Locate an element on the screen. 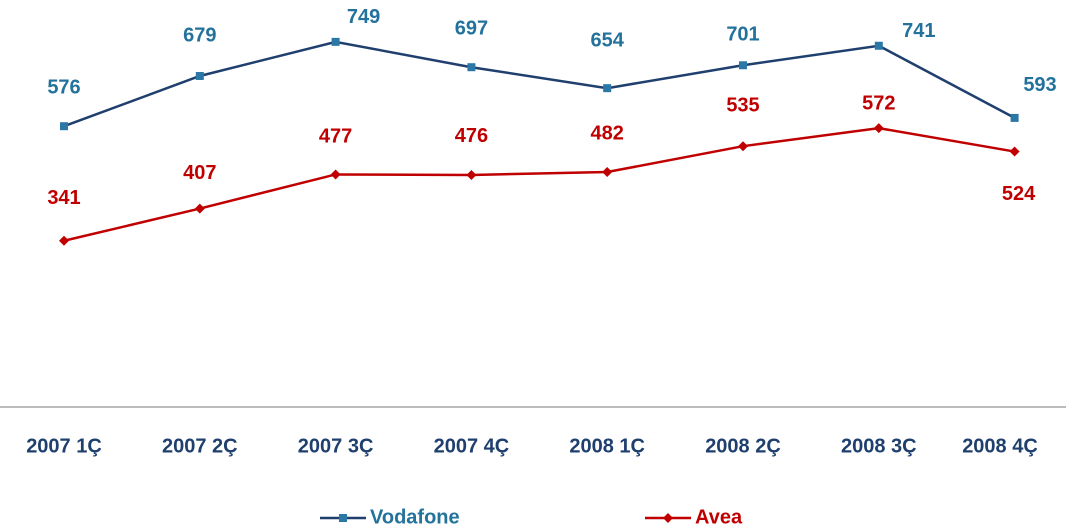 The image size is (1066, 532). data-label: 524 is located at coordinates (1019, 194).